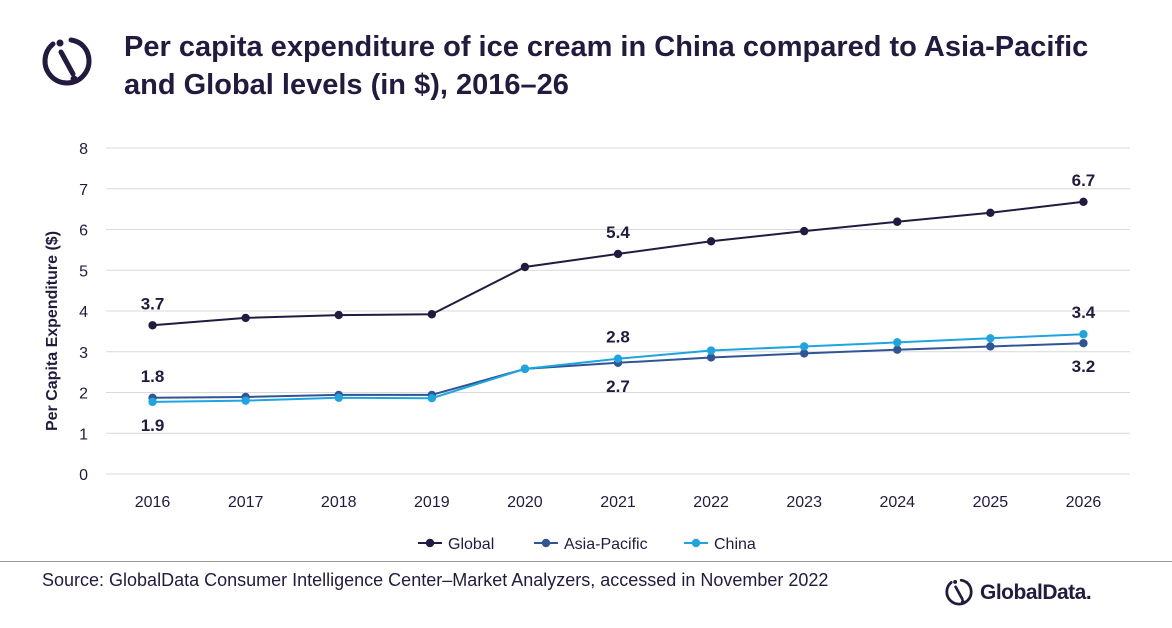  Describe the element at coordinates (52, 331) in the screenshot. I see `y-axis-title: Per Capita Expenditure ($)` at that location.